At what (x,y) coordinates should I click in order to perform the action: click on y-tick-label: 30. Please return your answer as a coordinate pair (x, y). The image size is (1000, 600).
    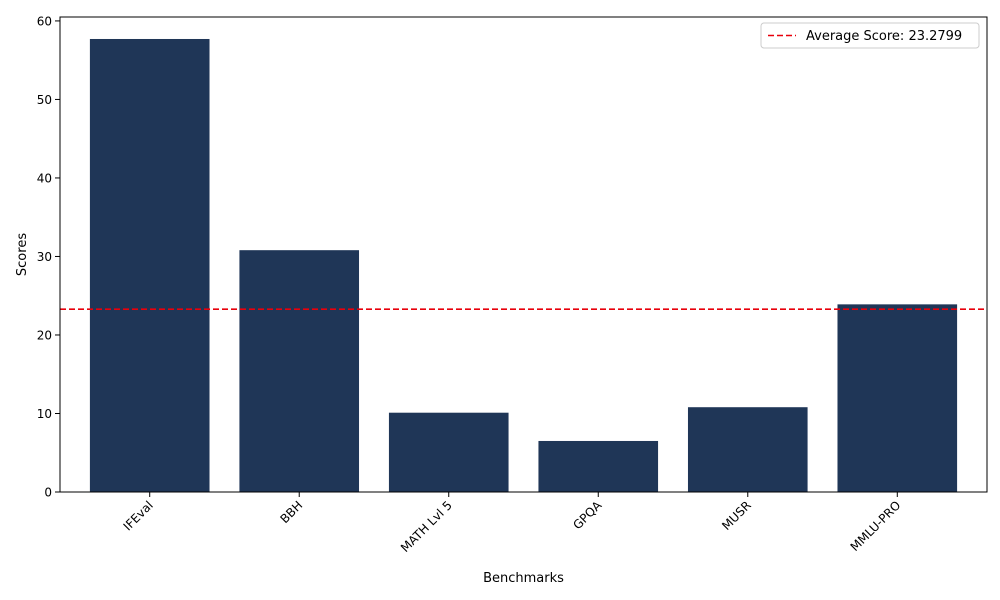
    Looking at the image, I should click on (44, 257).